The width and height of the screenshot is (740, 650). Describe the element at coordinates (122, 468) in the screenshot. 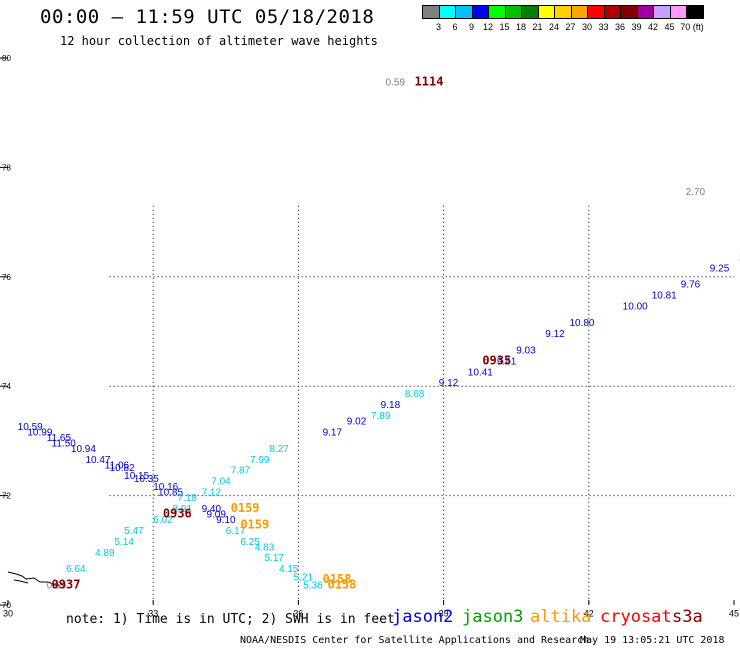

I see `swh-value: 10.82` at that location.